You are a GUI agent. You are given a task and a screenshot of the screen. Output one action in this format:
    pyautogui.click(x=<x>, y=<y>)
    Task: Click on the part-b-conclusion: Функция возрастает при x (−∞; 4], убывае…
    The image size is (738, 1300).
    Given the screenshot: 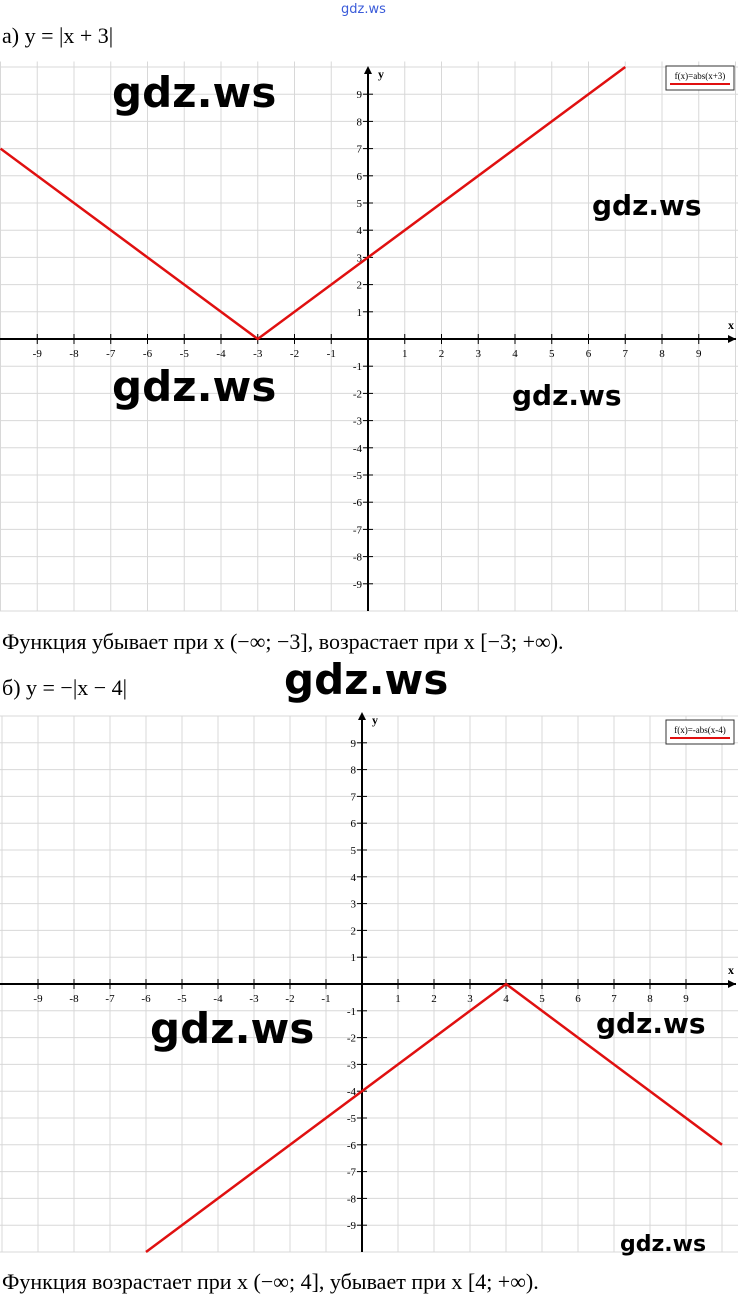 What is the action you would take?
    pyautogui.click(x=270, y=1281)
    